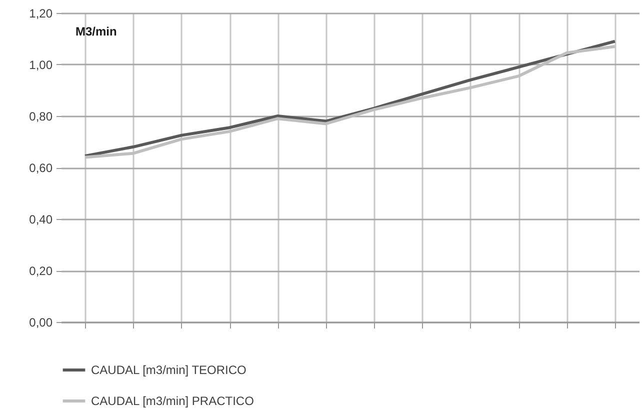 Image resolution: width=644 pixels, height=420 pixels. Describe the element at coordinates (168, 370) in the screenshot. I see `legend-label: CAUDAL [m3/min] TEORICO` at that location.